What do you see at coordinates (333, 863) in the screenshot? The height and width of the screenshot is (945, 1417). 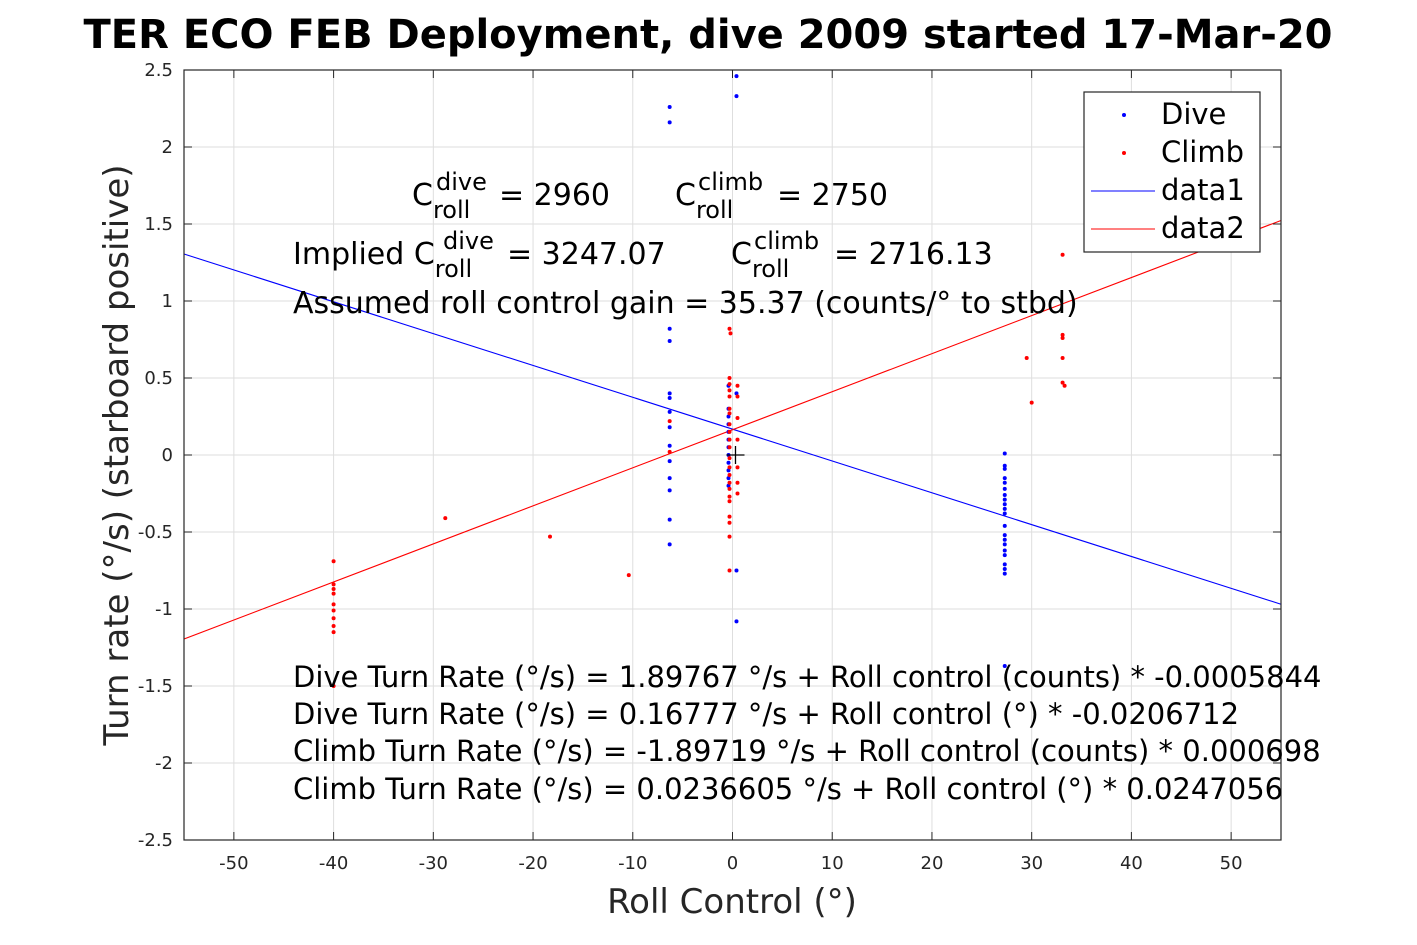 I see `x-tick-label: -40` at bounding box center [333, 863].